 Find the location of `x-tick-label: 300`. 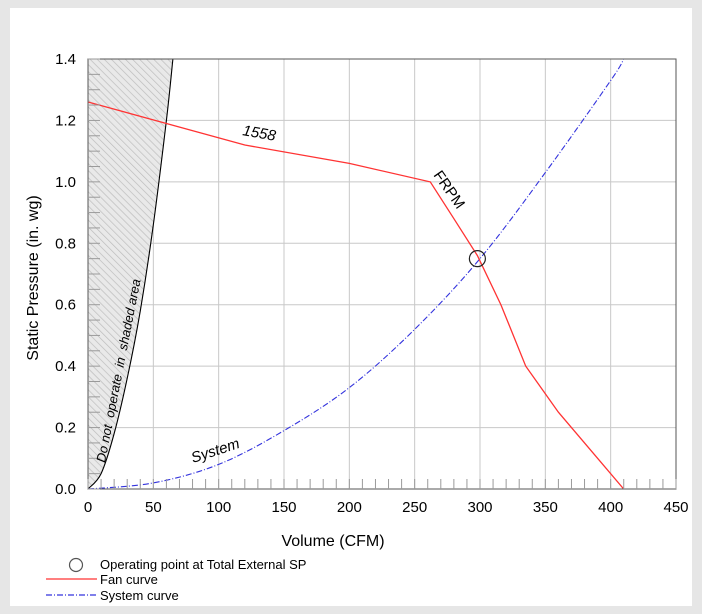

x-tick-label: 300 is located at coordinates (479, 507).